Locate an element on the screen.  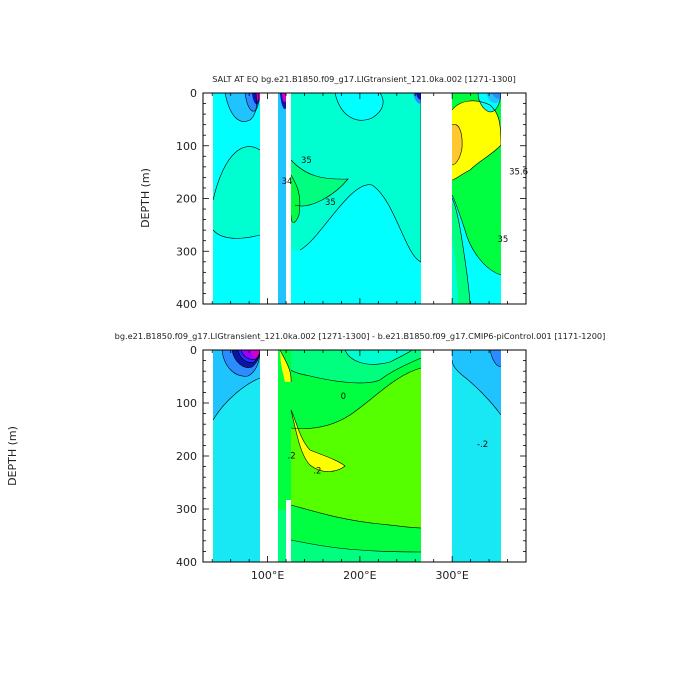
contour-label: -.2 is located at coordinates (482, 445).